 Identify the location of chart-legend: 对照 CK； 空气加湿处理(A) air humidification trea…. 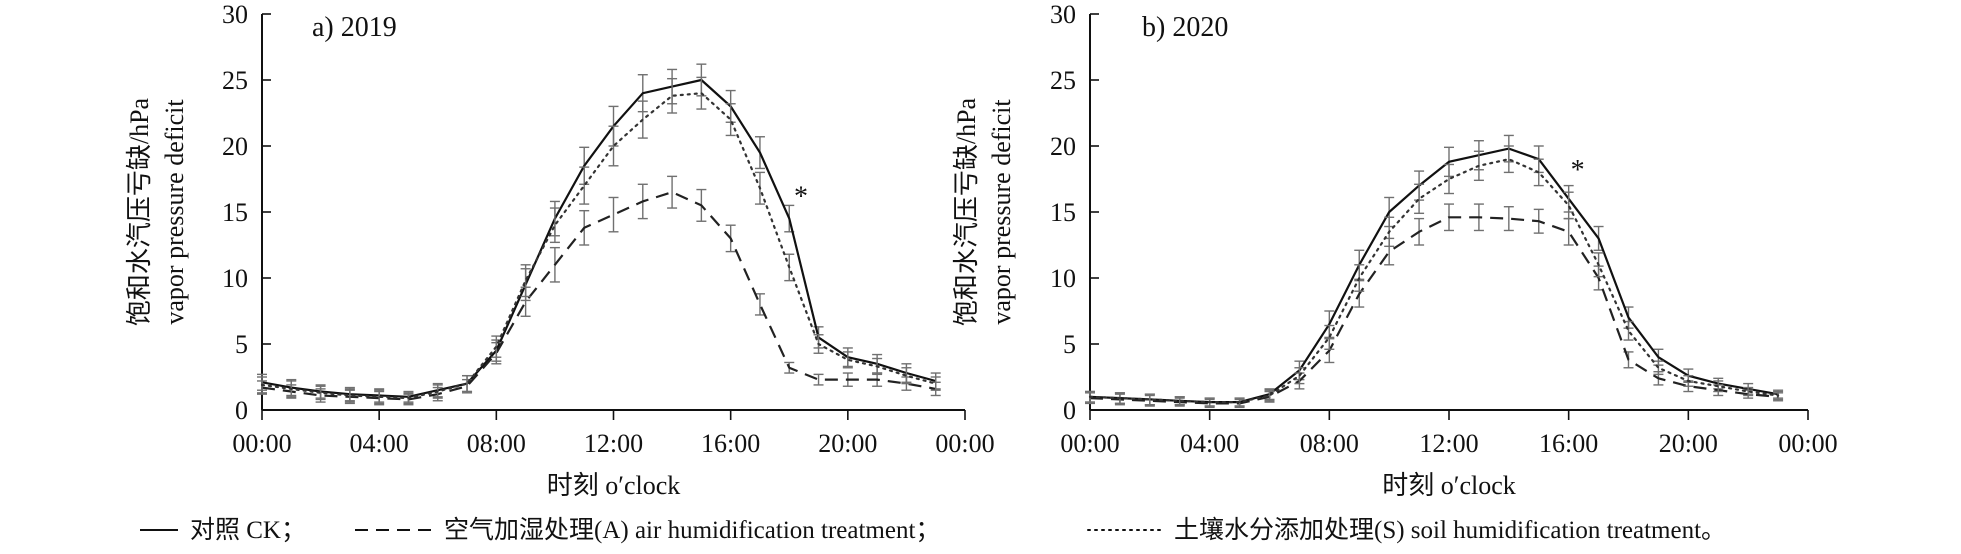
(933, 530).